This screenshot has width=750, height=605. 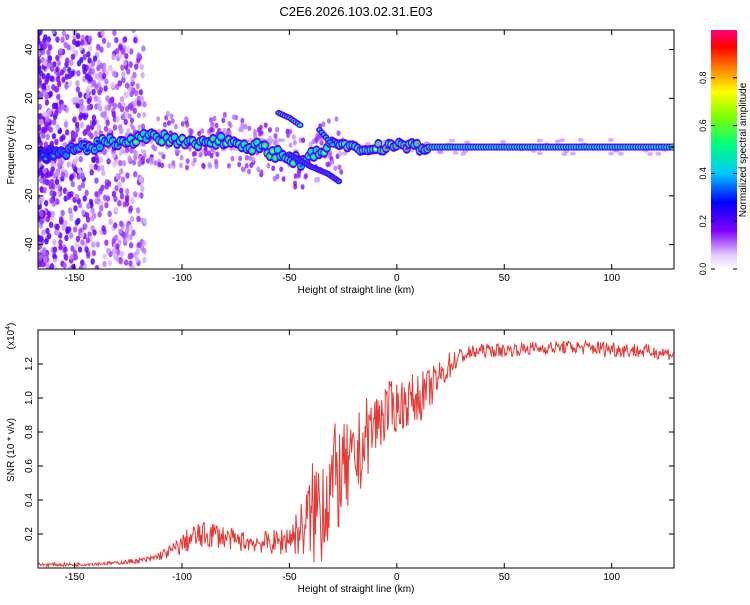 What do you see at coordinates (703, 221) in the screenshot?
I see `colorbar-tick-label: 0.2` at bounding box center [703, 221].